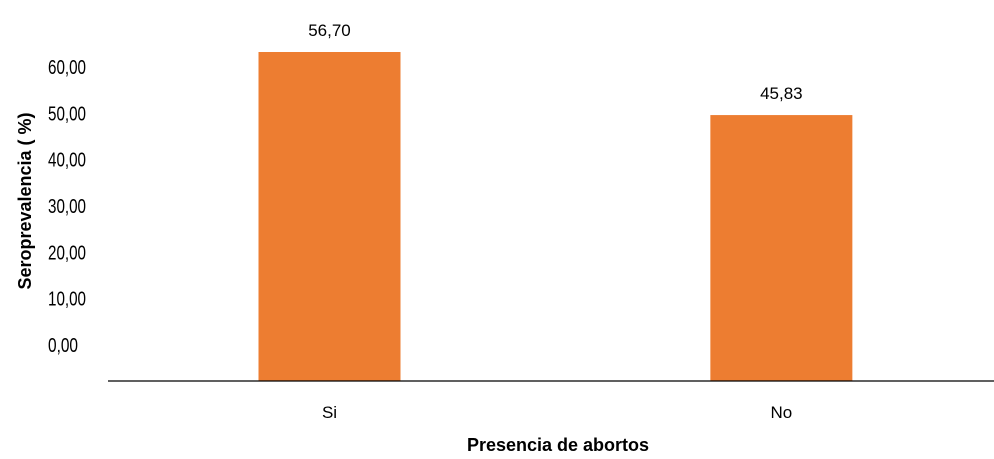  Describe the element at coordinates (329, 216) in the screenshot. I see `bar-si` at that location.